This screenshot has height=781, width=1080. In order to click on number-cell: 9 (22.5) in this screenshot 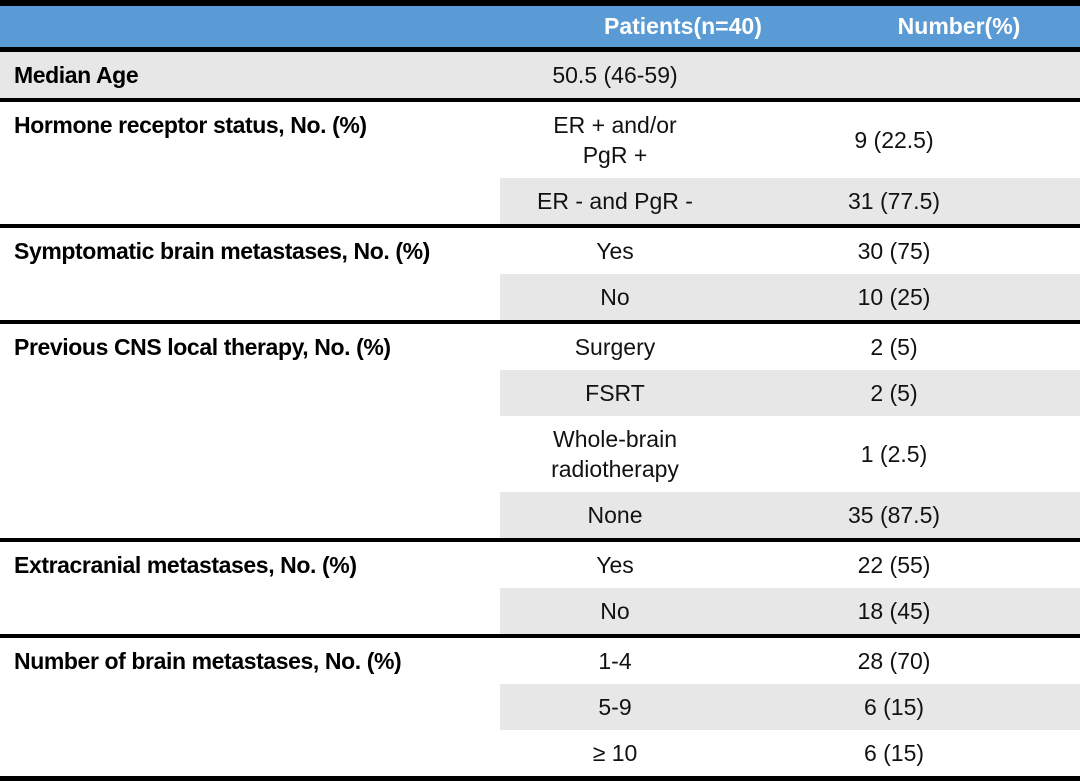, I will do `click(894, 140)`.